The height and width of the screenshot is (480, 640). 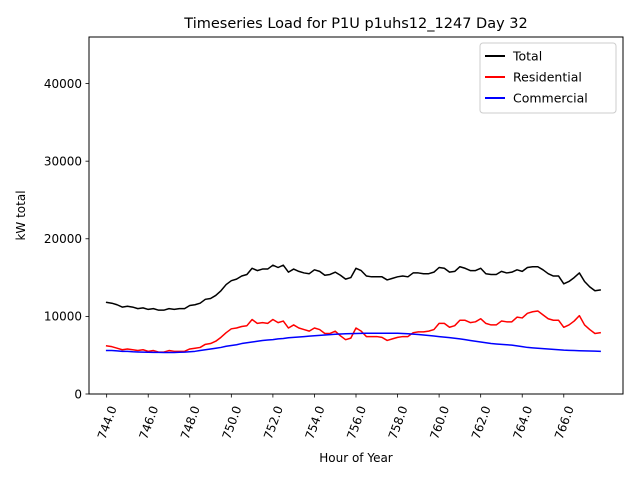 I want to click on legend-label-commercial: Commercial, so click(x=550, y=98).